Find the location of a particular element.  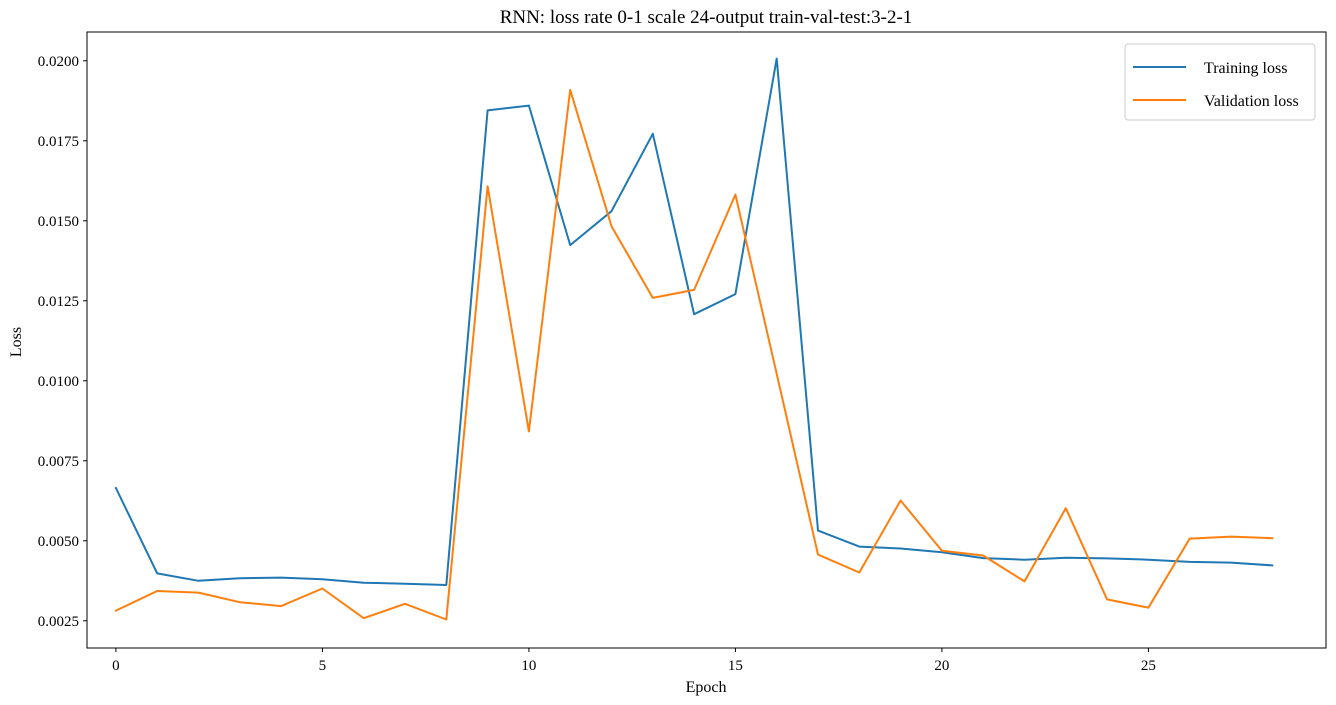

x-axis-label: Epoch is located at coordinates (706, 687).